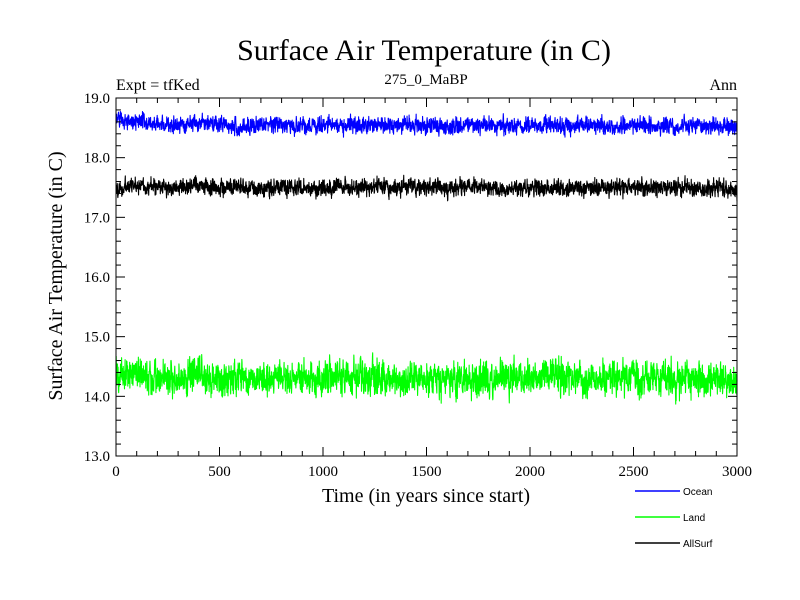 The image size is (800, 600). I want to click on y-tick-label: 18.0, so click(97, 159).